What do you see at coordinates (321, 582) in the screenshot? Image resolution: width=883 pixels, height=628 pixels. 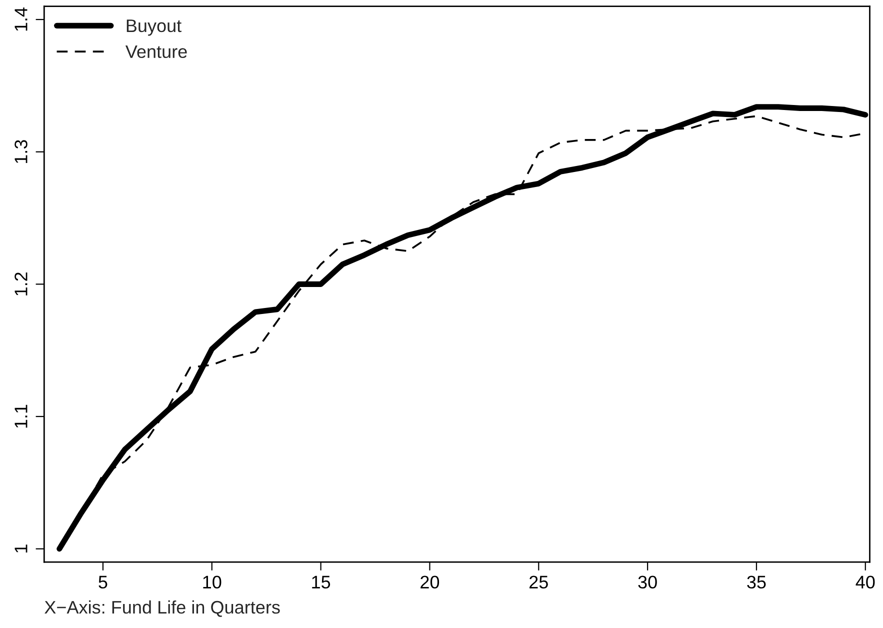 I see `x-tick-label: 15` at bounding box center [321, 582].